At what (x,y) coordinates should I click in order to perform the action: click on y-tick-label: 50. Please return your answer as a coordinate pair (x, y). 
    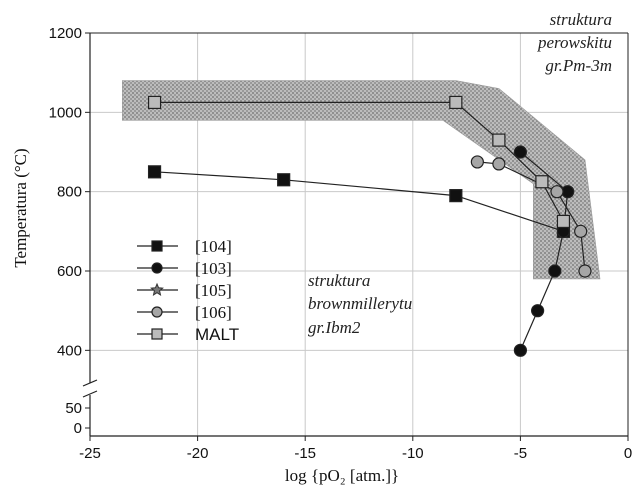
    Looking at the image, I should click on (73, 408).